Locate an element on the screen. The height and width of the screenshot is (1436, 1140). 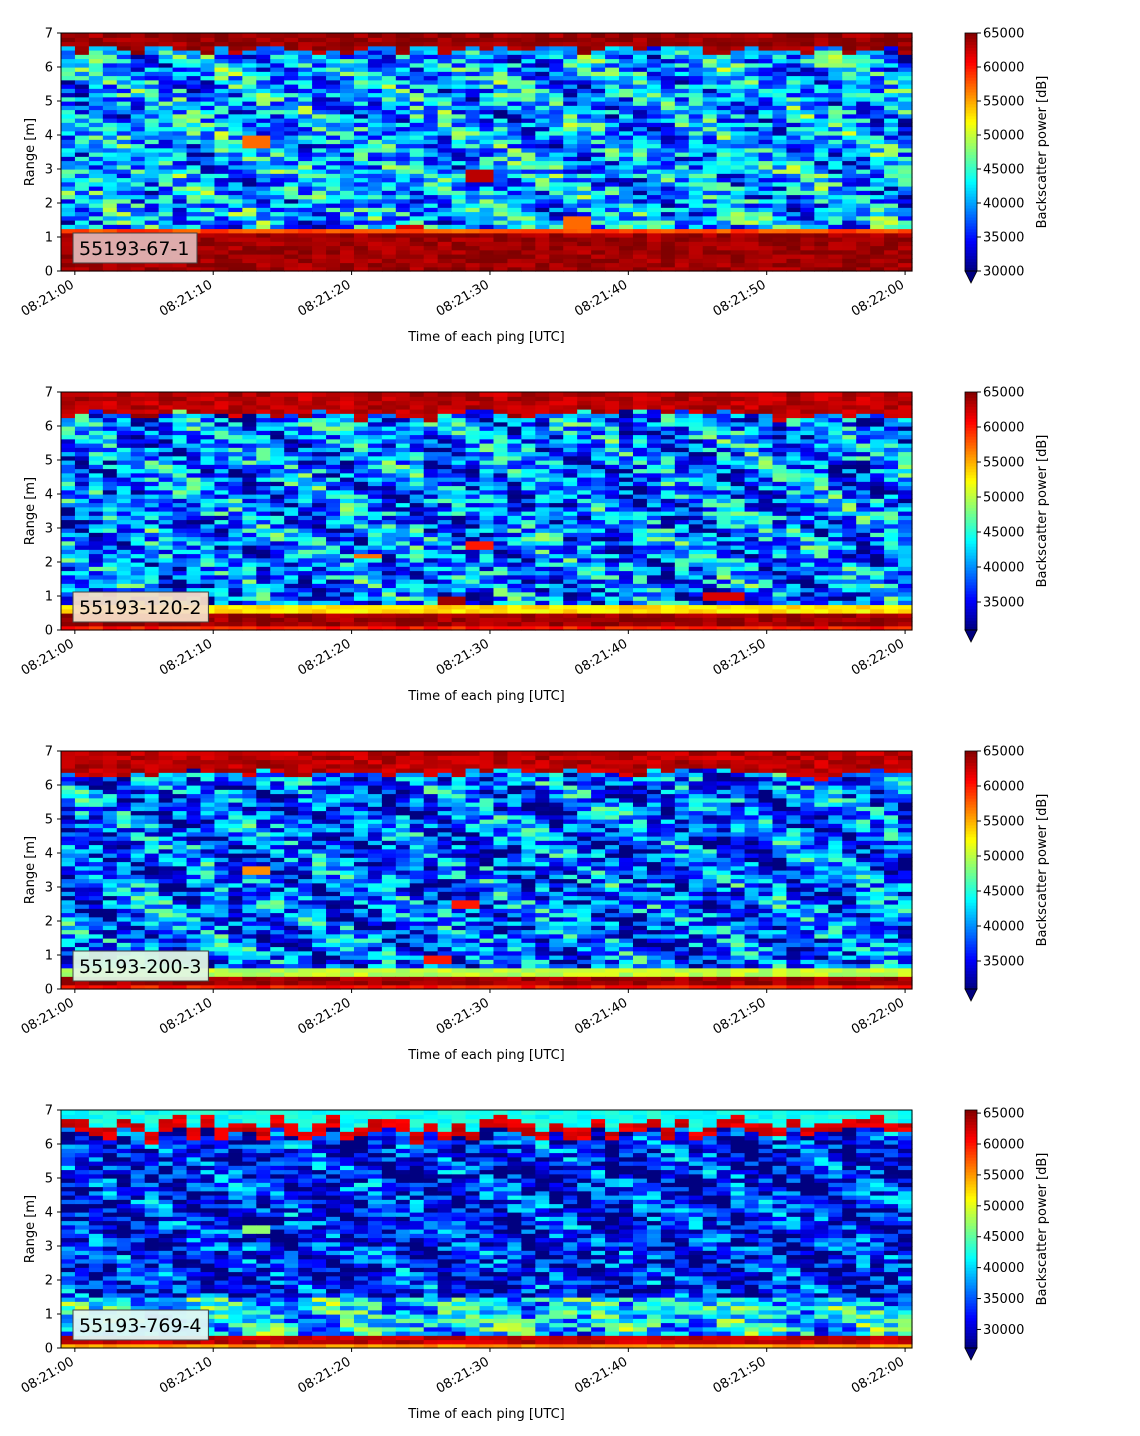
colorbar-step is located at coordinates (971, 264).